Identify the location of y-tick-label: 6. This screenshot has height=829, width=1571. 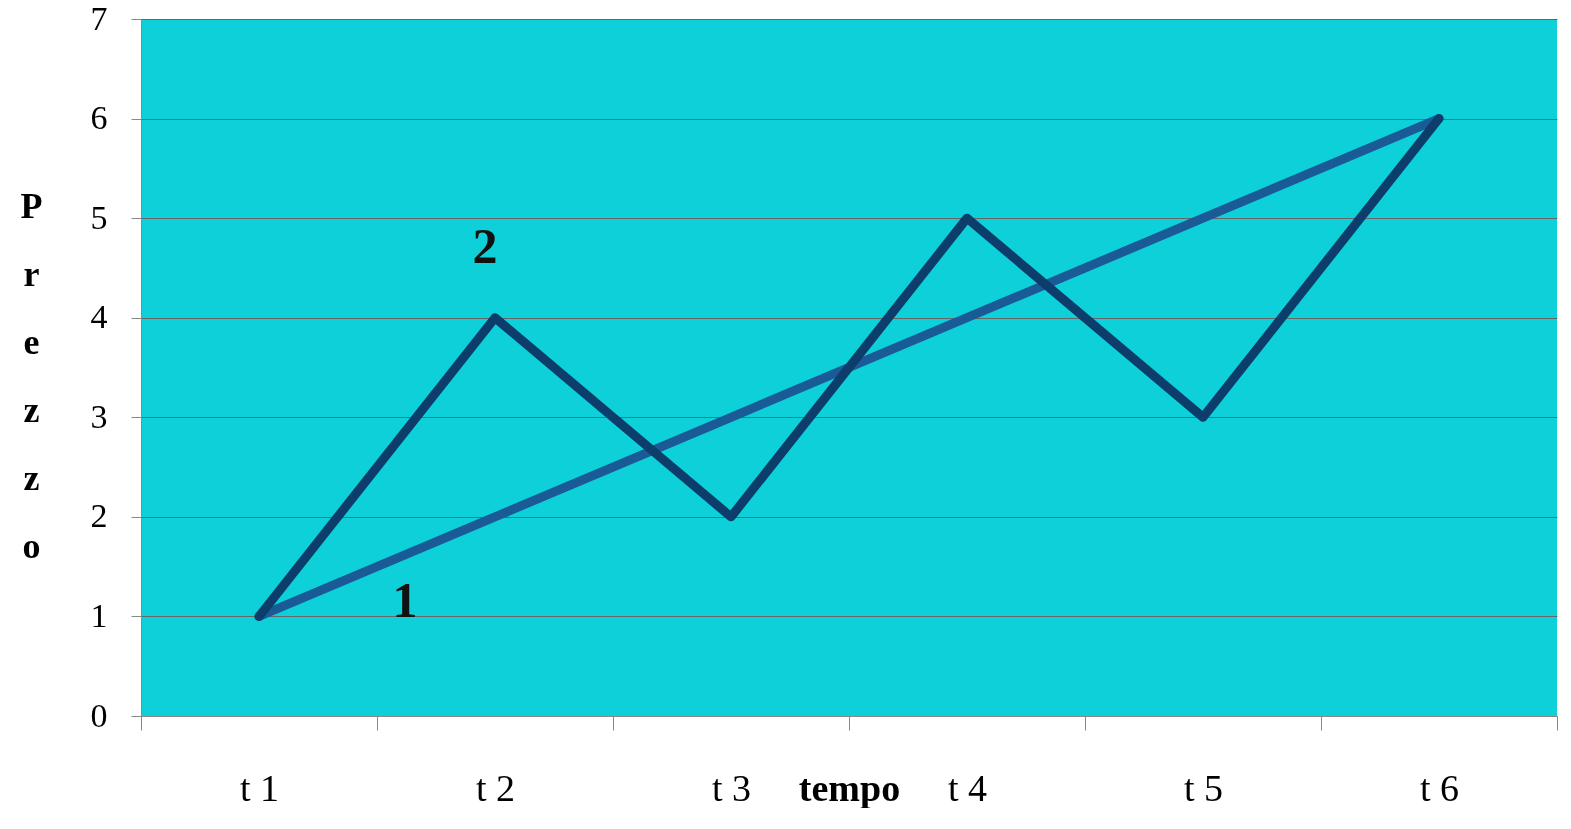
(99, 118).